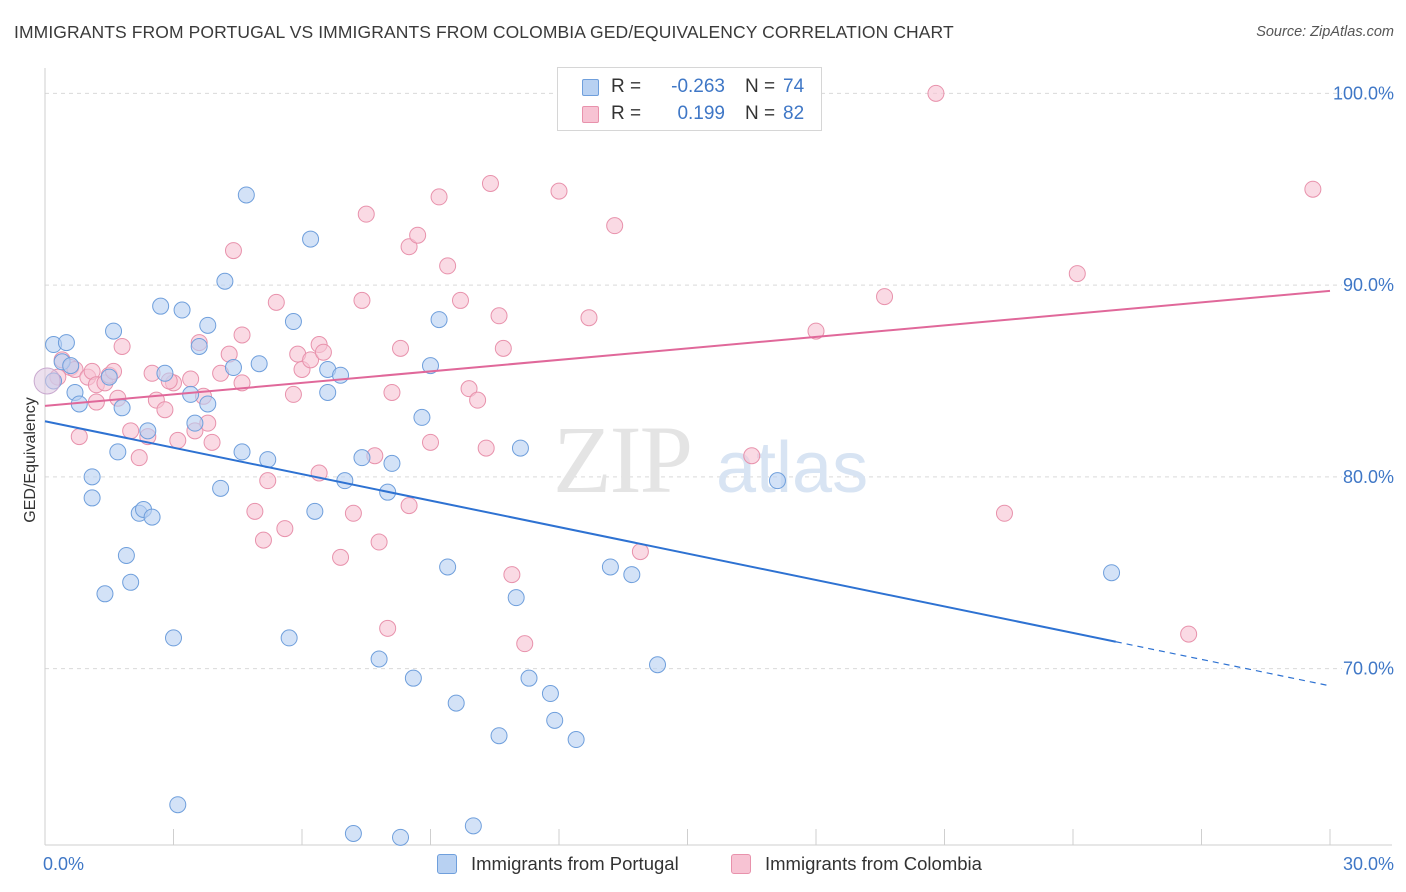  I want to click on r-value: 0.199, so click(701, 113).